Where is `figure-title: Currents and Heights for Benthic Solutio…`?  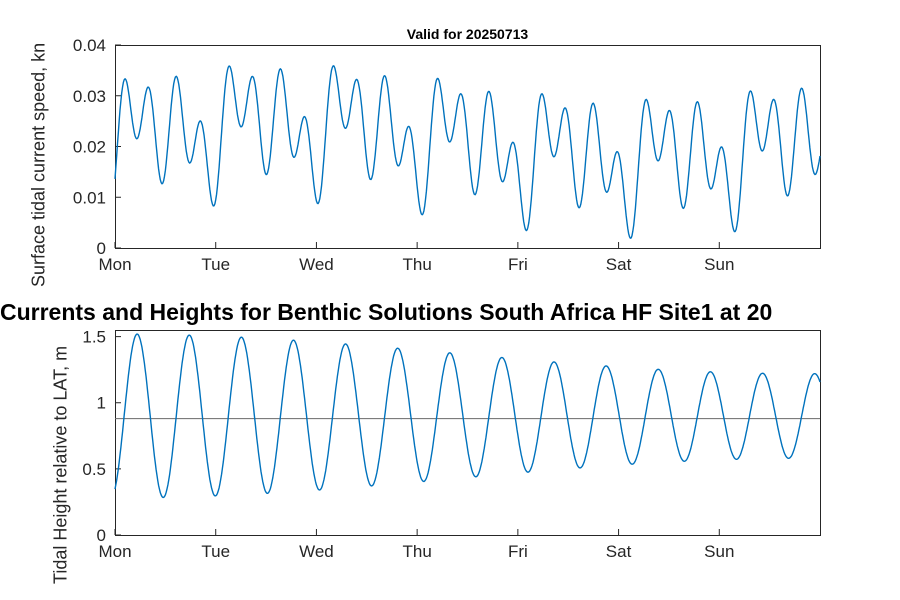
figure-title: Currents and Heights for Benthic Solutio… is located at coordinates (386, 312).